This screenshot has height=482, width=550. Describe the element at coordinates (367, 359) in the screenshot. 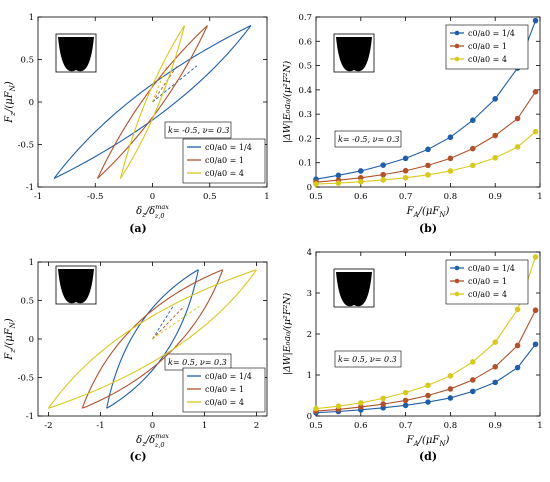

I see `annotation-text: k= 0.5, ν= 0.3` at that location.